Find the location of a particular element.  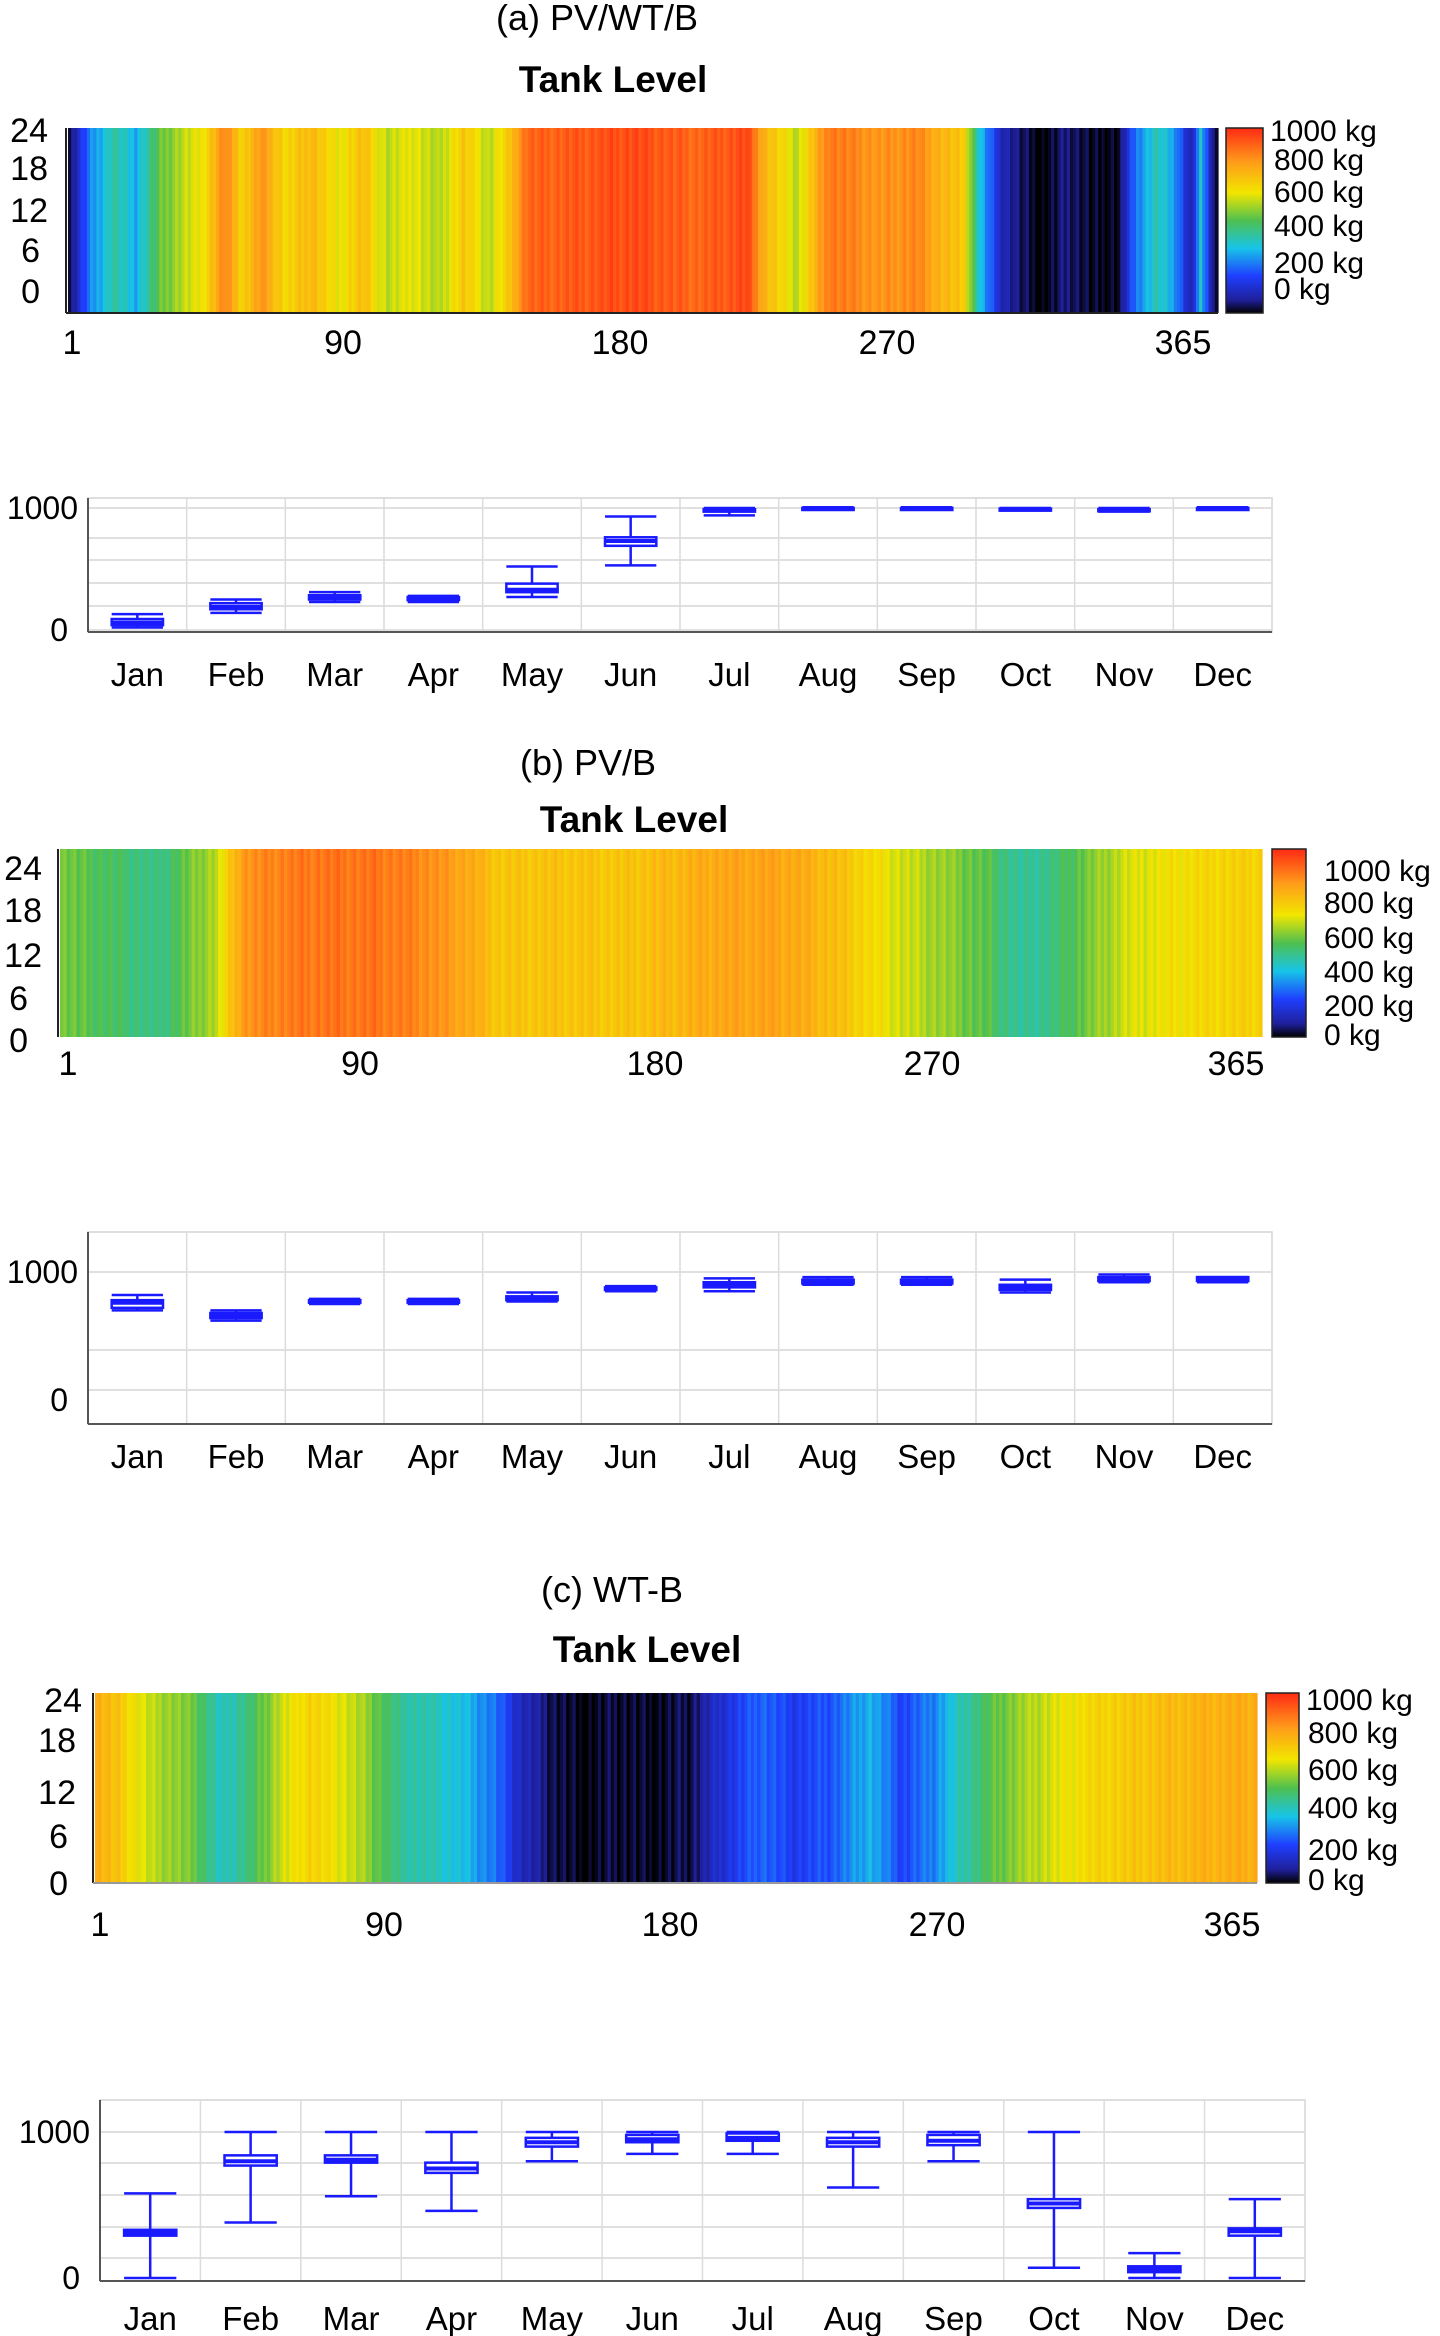

colorbar-label: 400 kg is located at coordinates (1369, 972).